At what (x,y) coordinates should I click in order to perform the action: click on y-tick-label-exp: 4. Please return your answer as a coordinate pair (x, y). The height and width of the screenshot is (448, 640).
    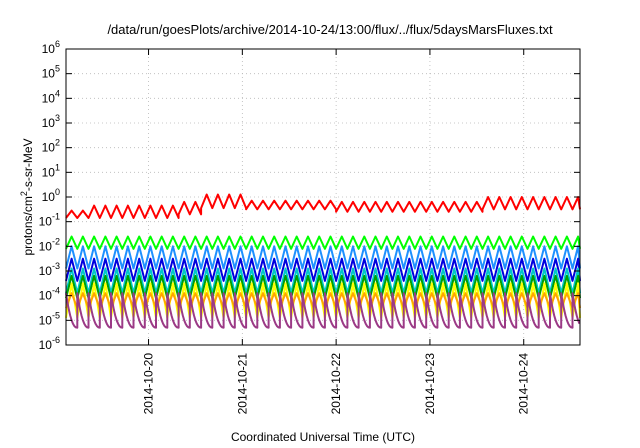
    Looking at the image, I should click on (57, 93).